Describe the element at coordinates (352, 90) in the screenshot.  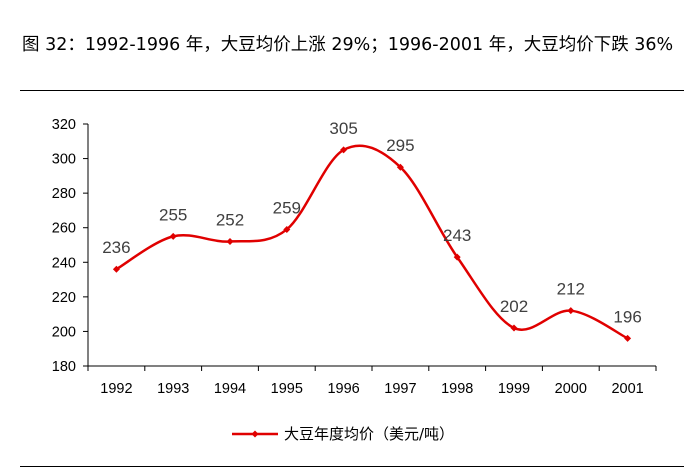
I see `top-rule` at that location.